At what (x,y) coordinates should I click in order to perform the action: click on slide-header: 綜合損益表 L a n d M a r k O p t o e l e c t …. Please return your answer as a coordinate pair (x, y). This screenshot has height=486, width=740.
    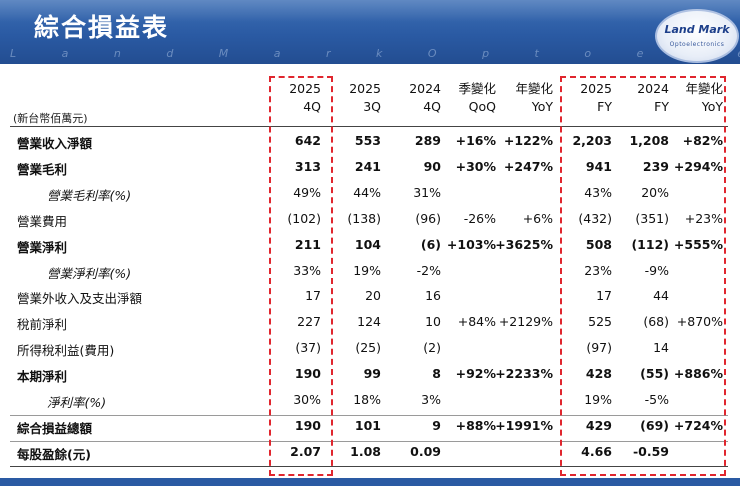
    Looking at the image, I should click on (370, 32).